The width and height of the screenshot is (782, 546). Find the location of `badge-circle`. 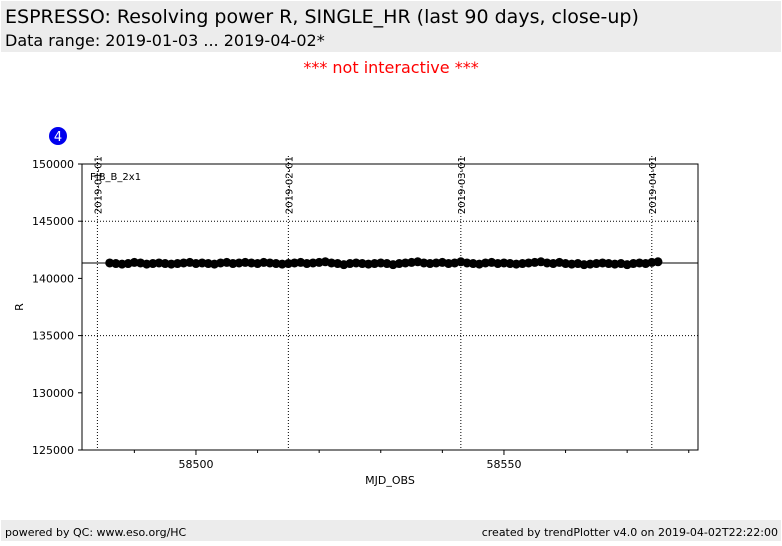

badge-circle is located at coordinates (58, 136).